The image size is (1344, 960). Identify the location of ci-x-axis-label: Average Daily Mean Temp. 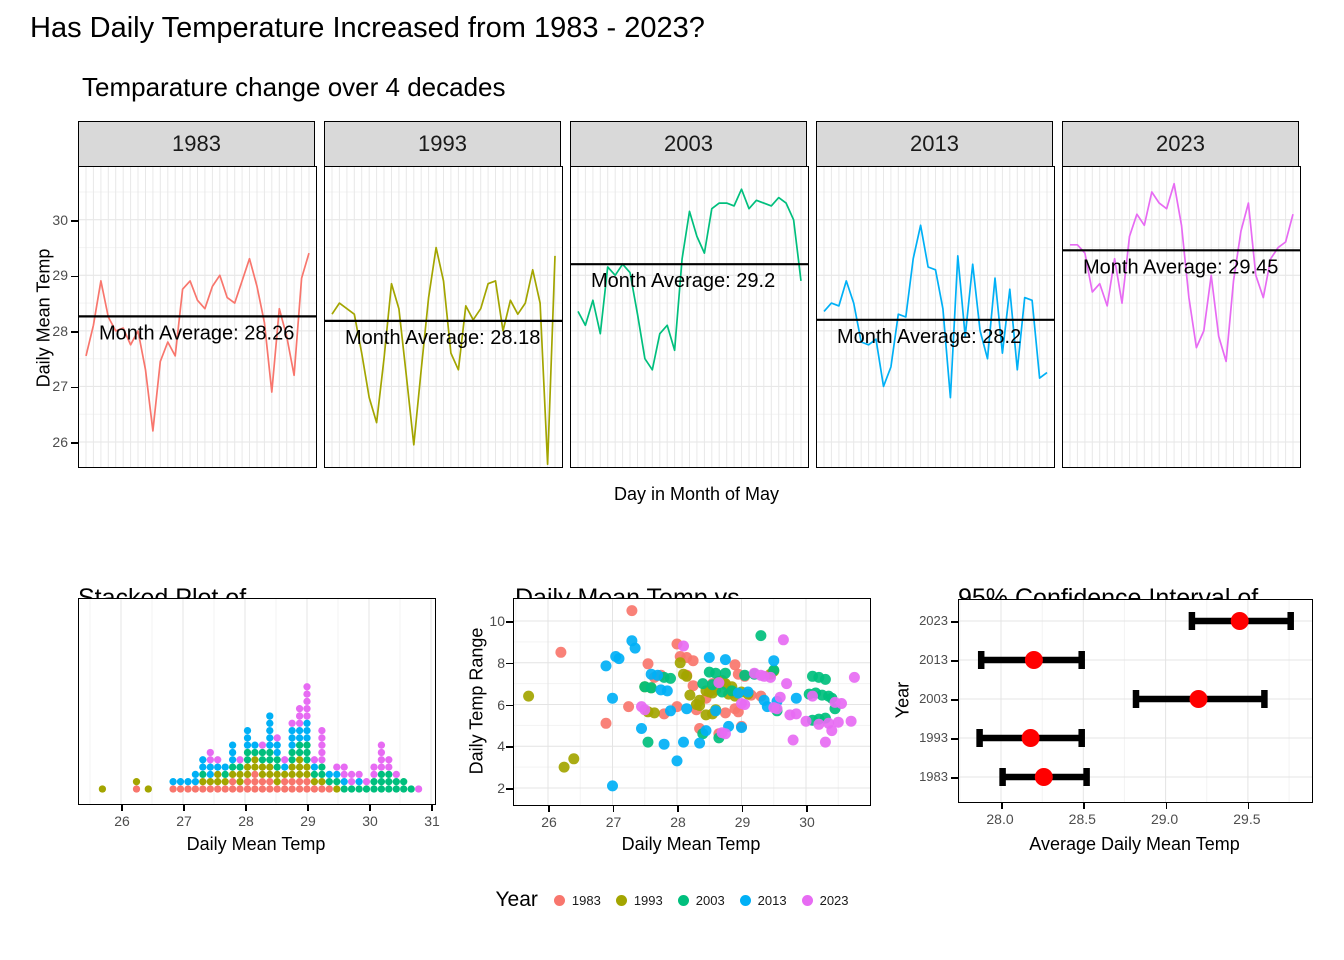
(1134, 844).